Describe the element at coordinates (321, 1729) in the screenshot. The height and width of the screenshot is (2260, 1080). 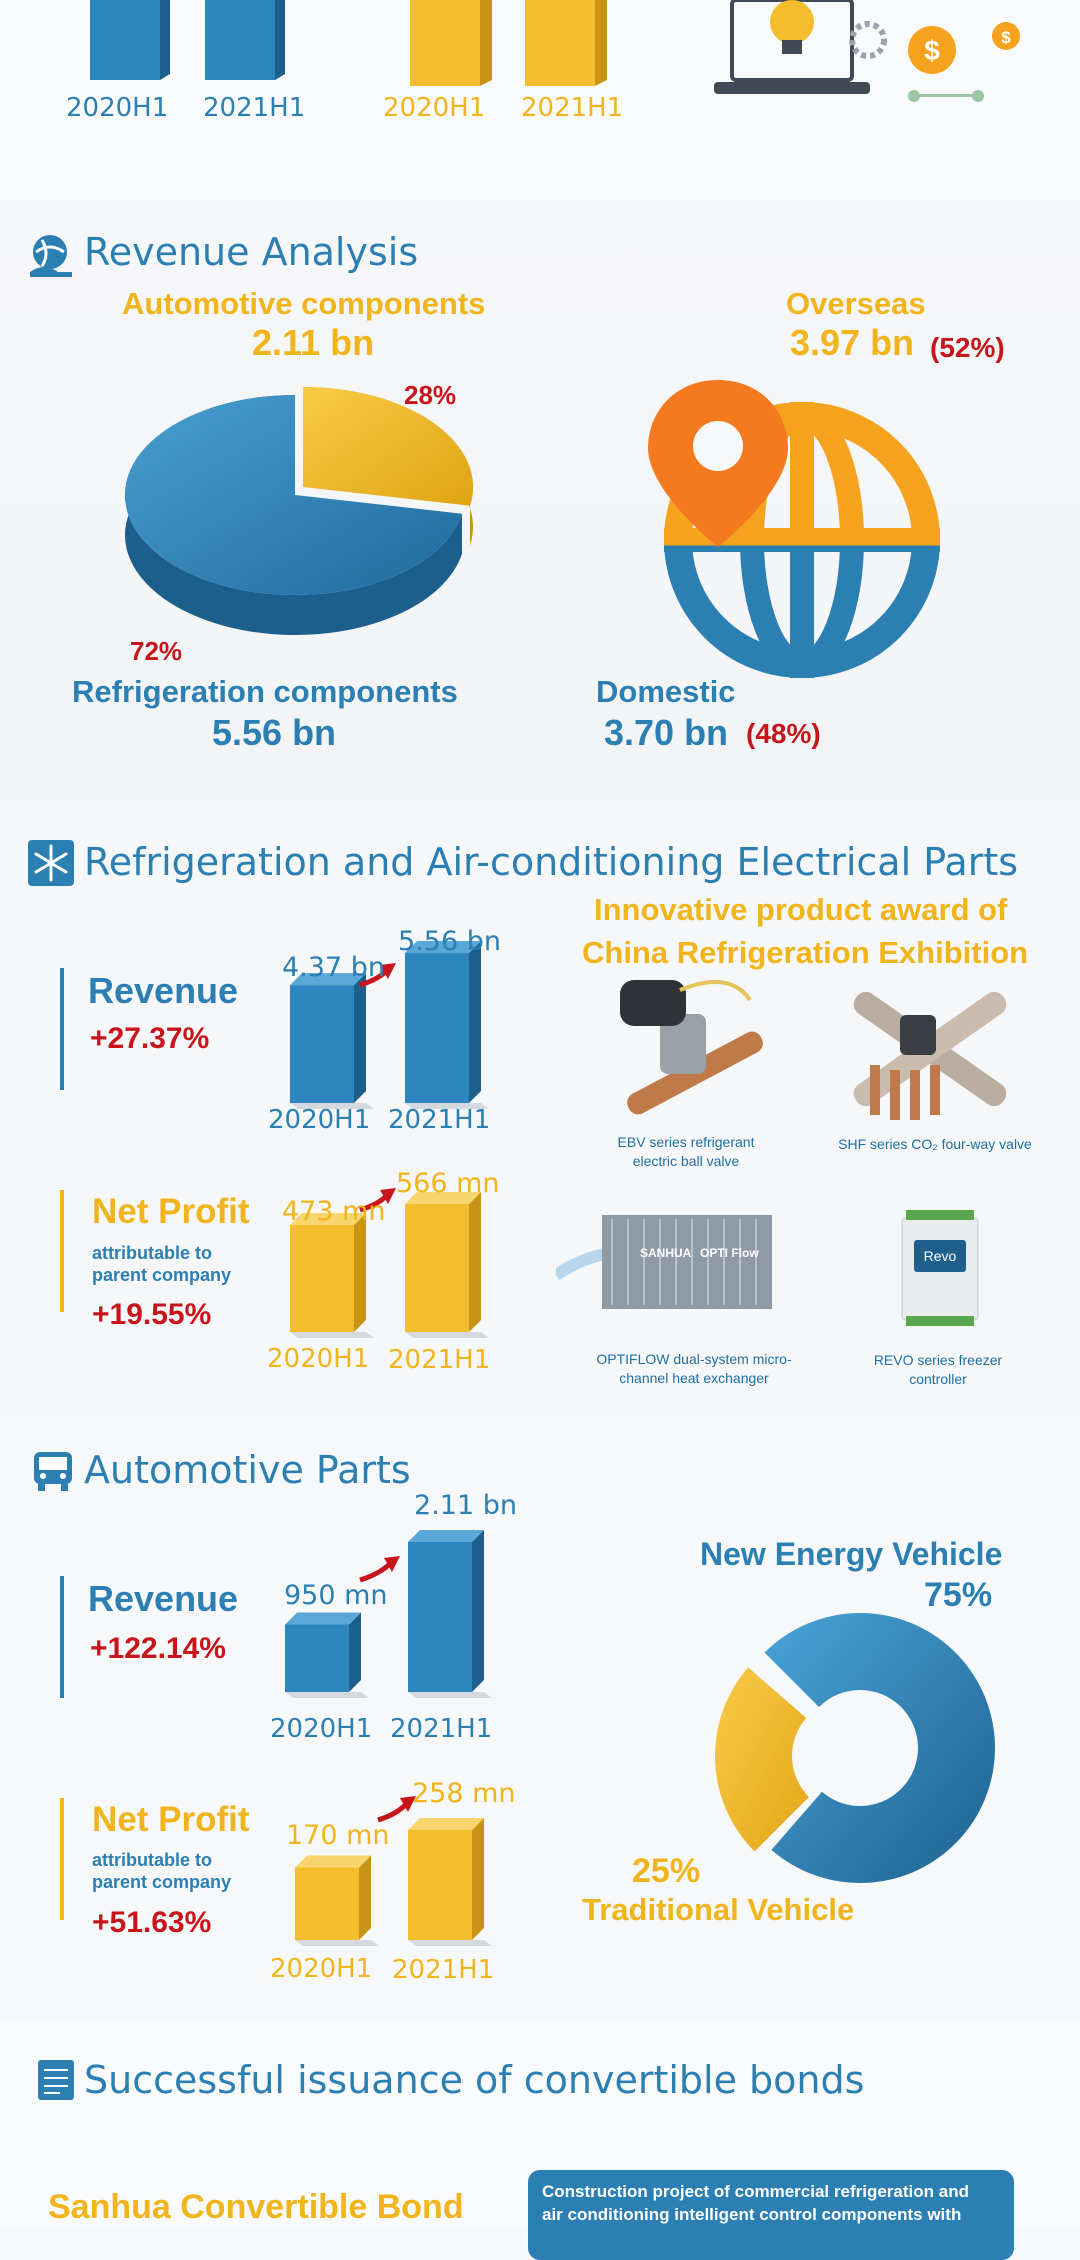
I see `auto-revenue-tick-2020: 2020H1` at that location.